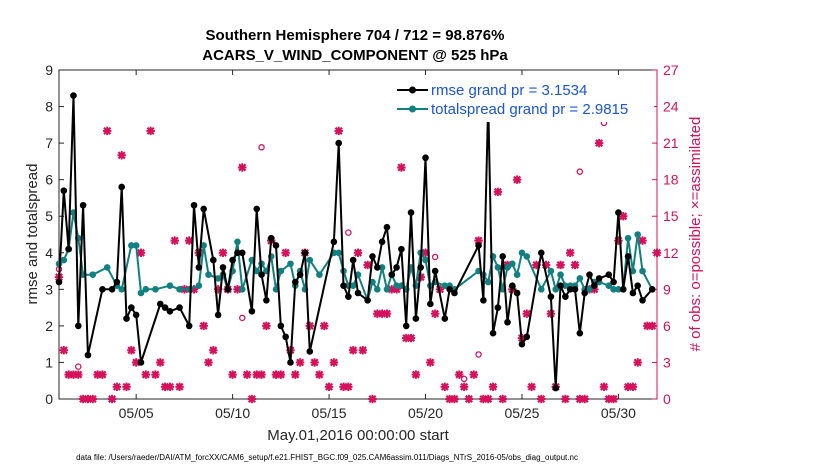 This screenshot has width=830, height=470. What do you see at coordinates (667, 362) in the screenshot?
I see `y2-tick-label: 3` at bounding box center [667, 362].